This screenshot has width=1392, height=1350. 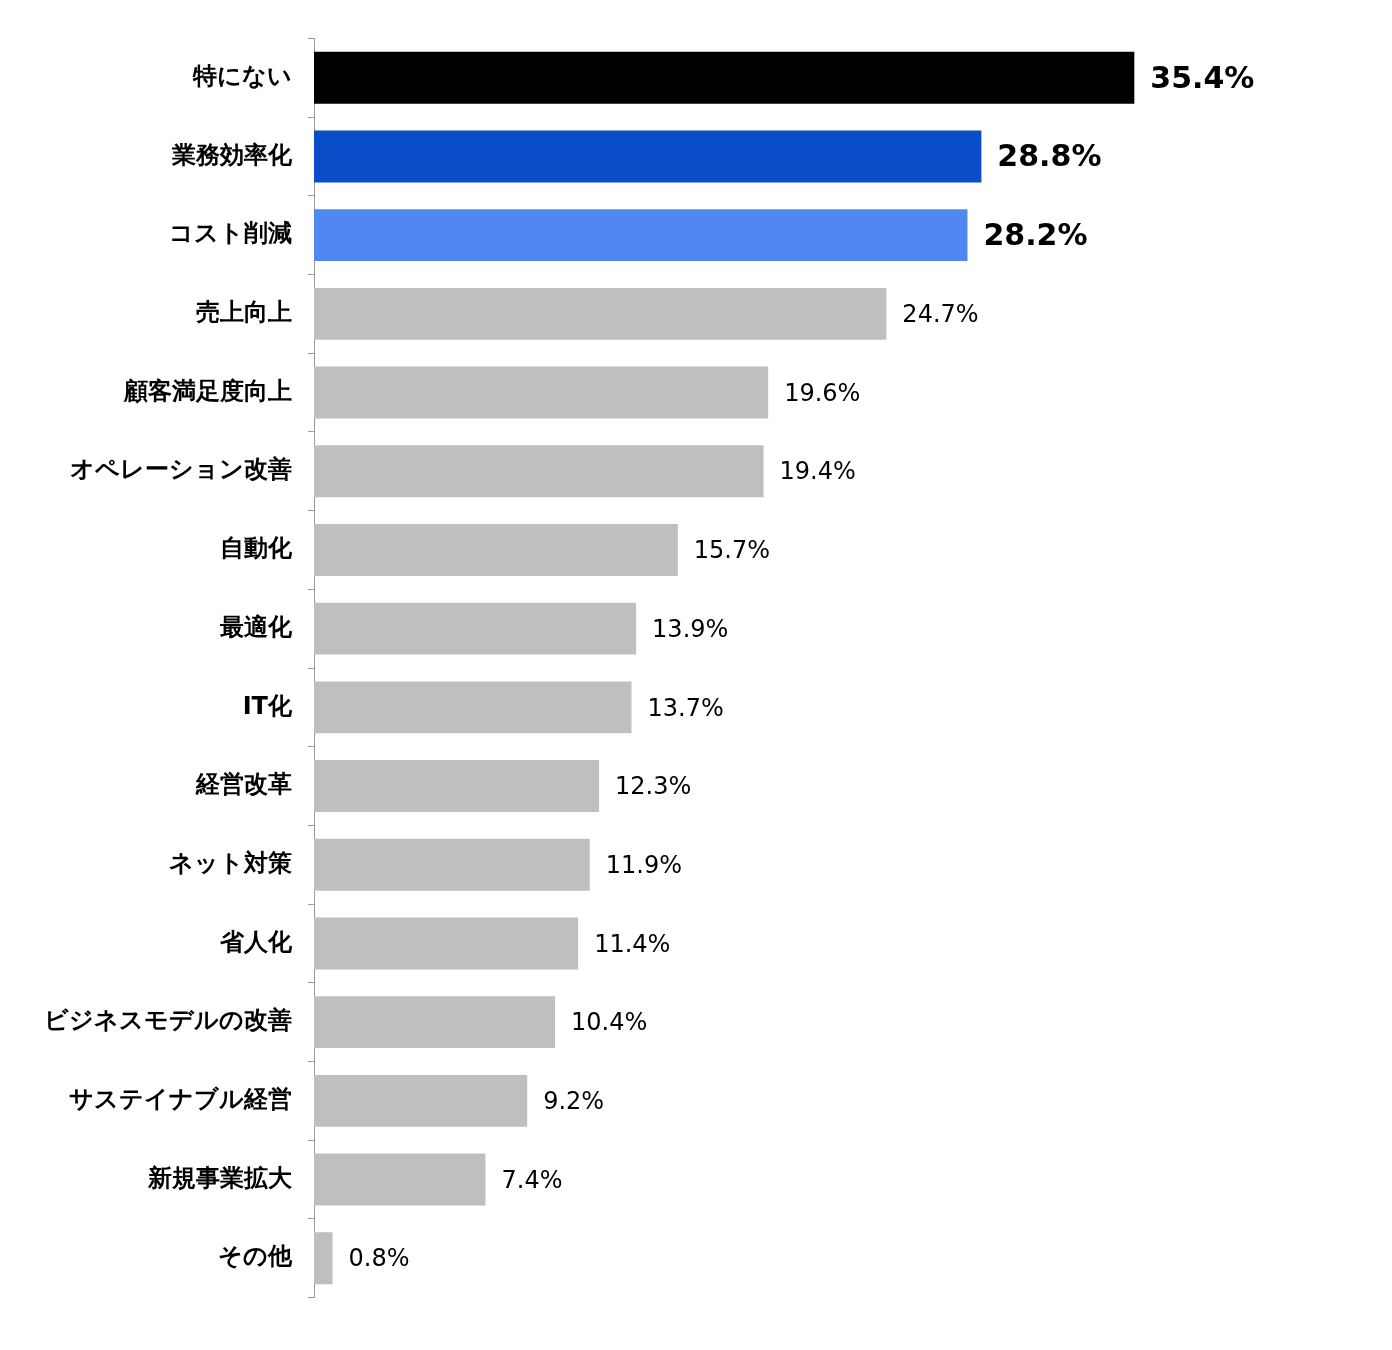 I want to click on y-tick-label: 最適化, so click(x=256, y=626).